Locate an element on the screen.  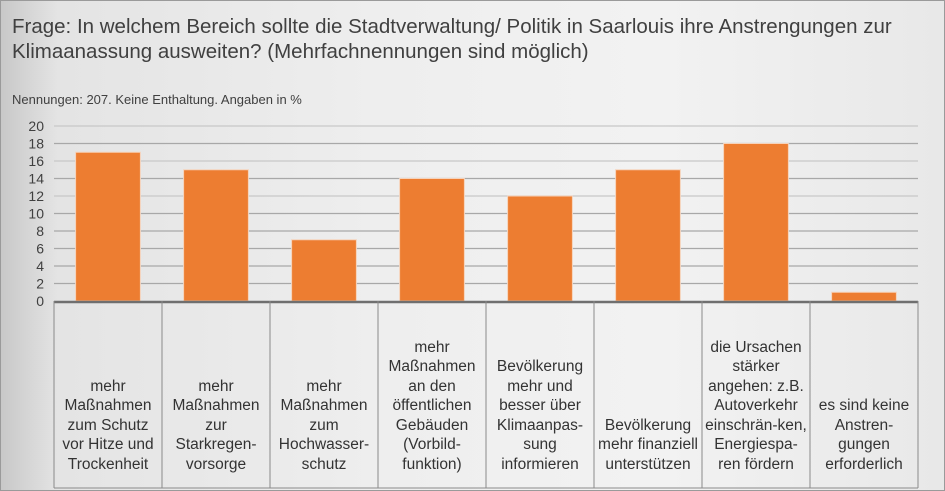
y-tick-label: 0 is located at coordinates (40, 301).